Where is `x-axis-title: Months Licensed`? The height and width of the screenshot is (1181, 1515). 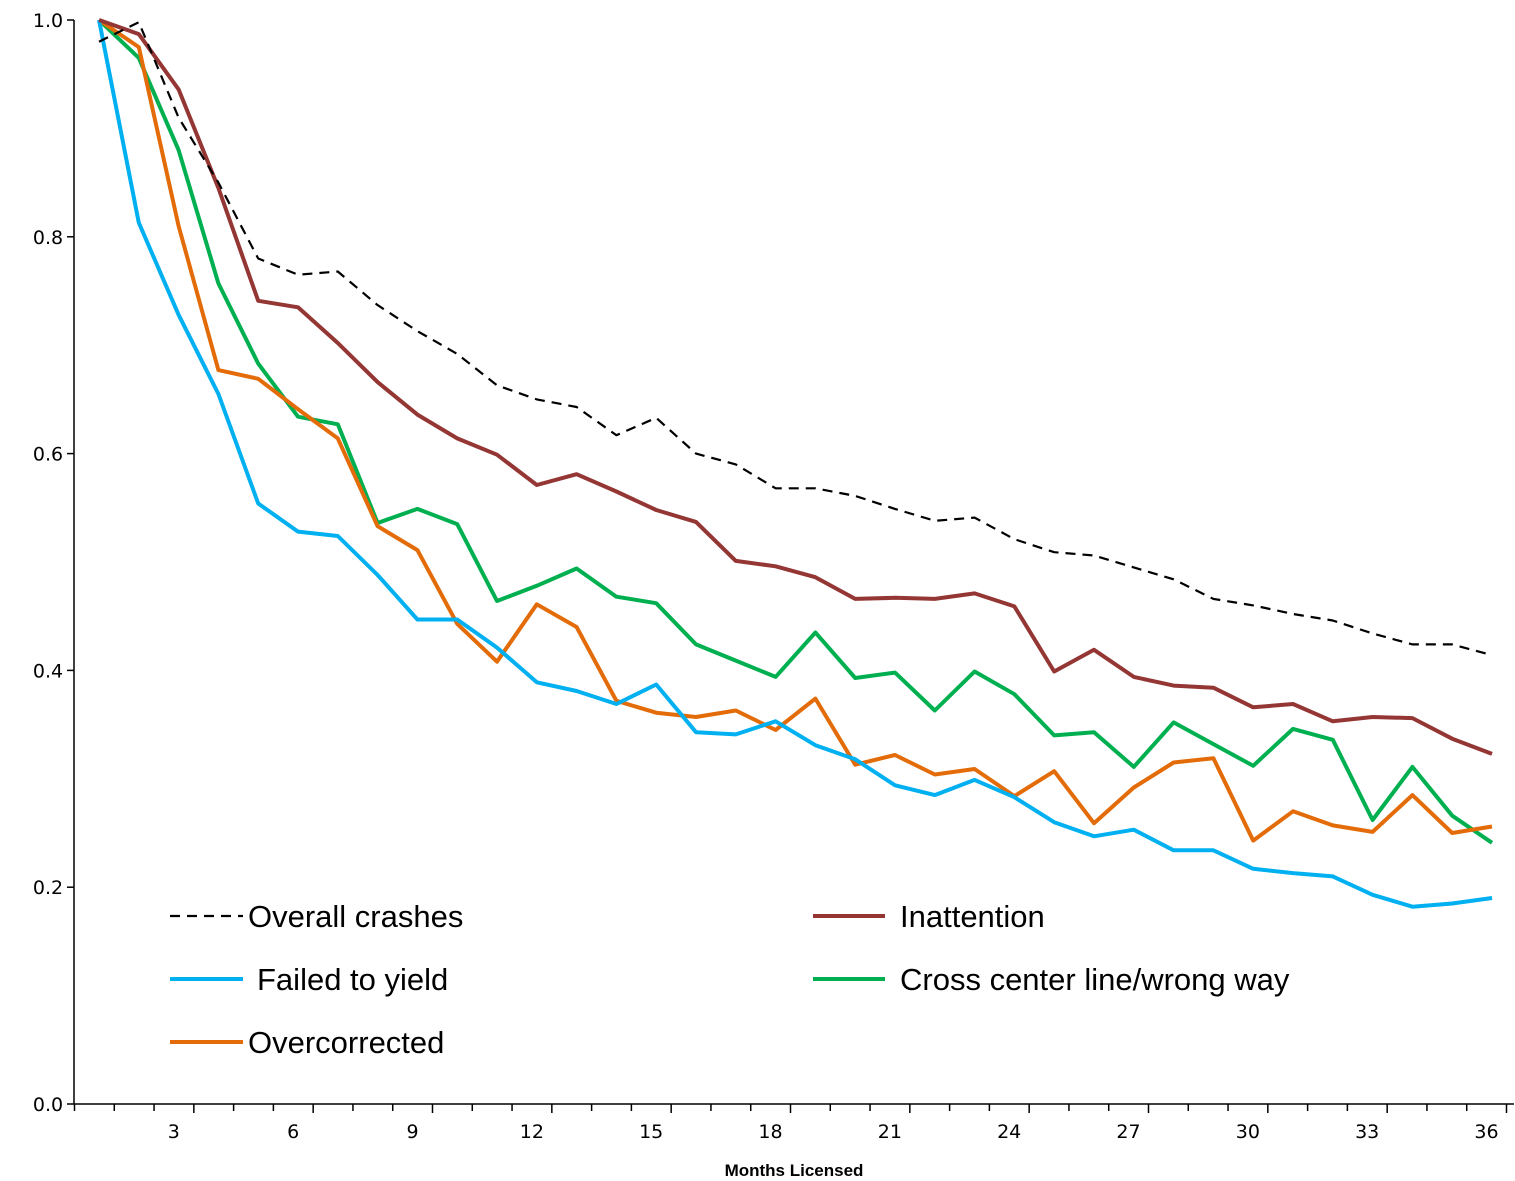
x-axis-title: Months Licensed is located at coordinates (794, 1170).